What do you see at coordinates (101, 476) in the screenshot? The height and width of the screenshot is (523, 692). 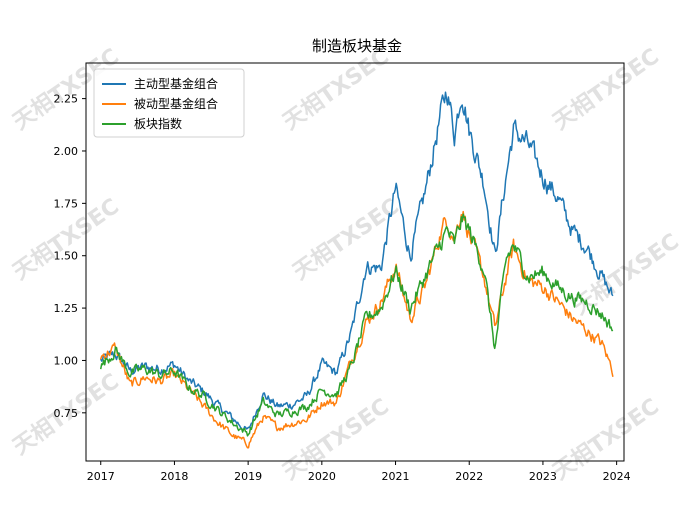 I see `x-tick-label: 2017` at bounding box center [101, 476].